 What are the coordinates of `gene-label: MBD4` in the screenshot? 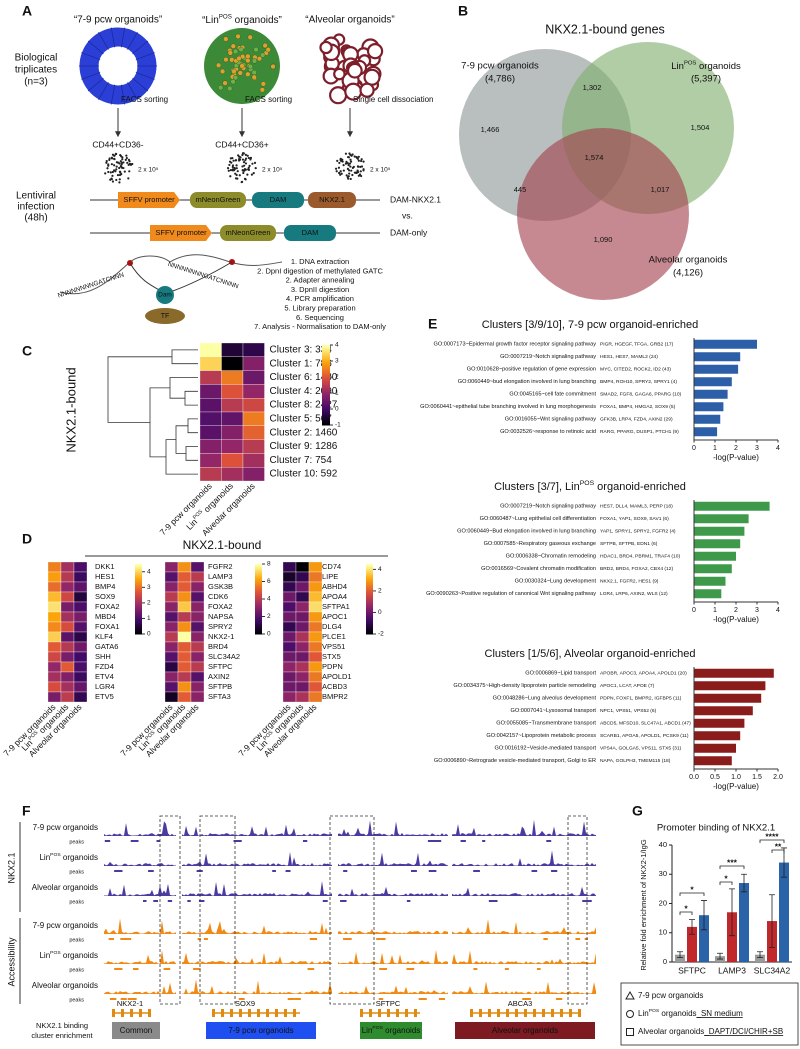 It's located at (105, 616).